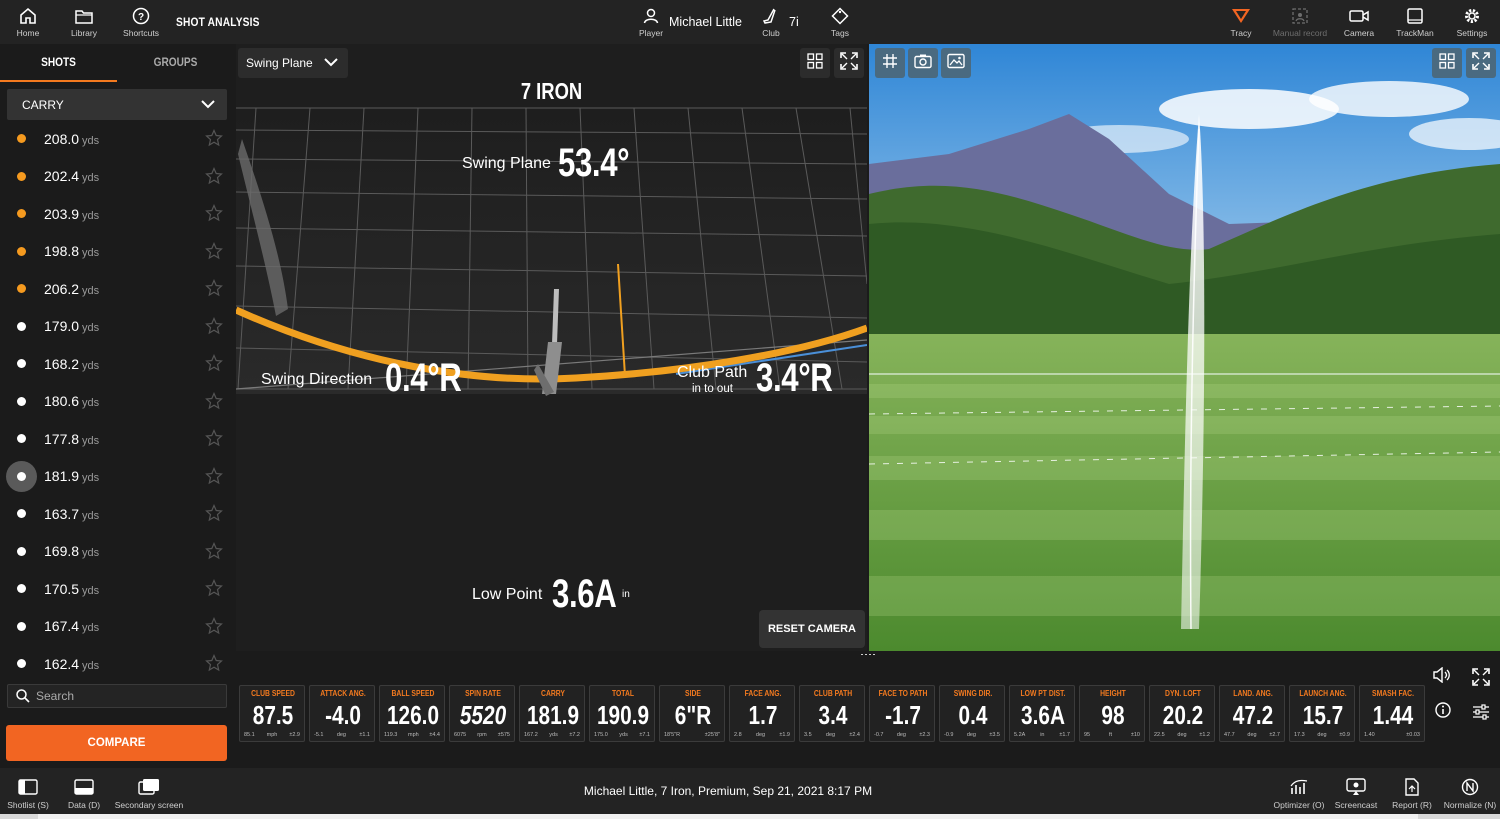  I want to click on metric-tile: SMASH FAC. 1.44 1.40 ±0.03, so click(1392, 713).